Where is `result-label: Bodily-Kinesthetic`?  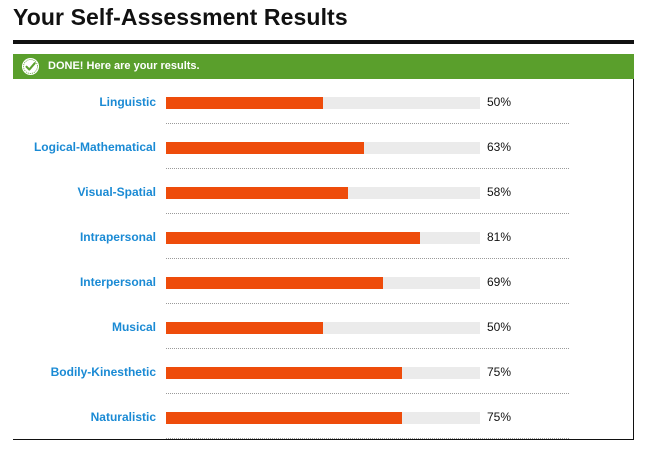
result-label: Bodily-Kinesthetic is located at coordinates (103, 372).